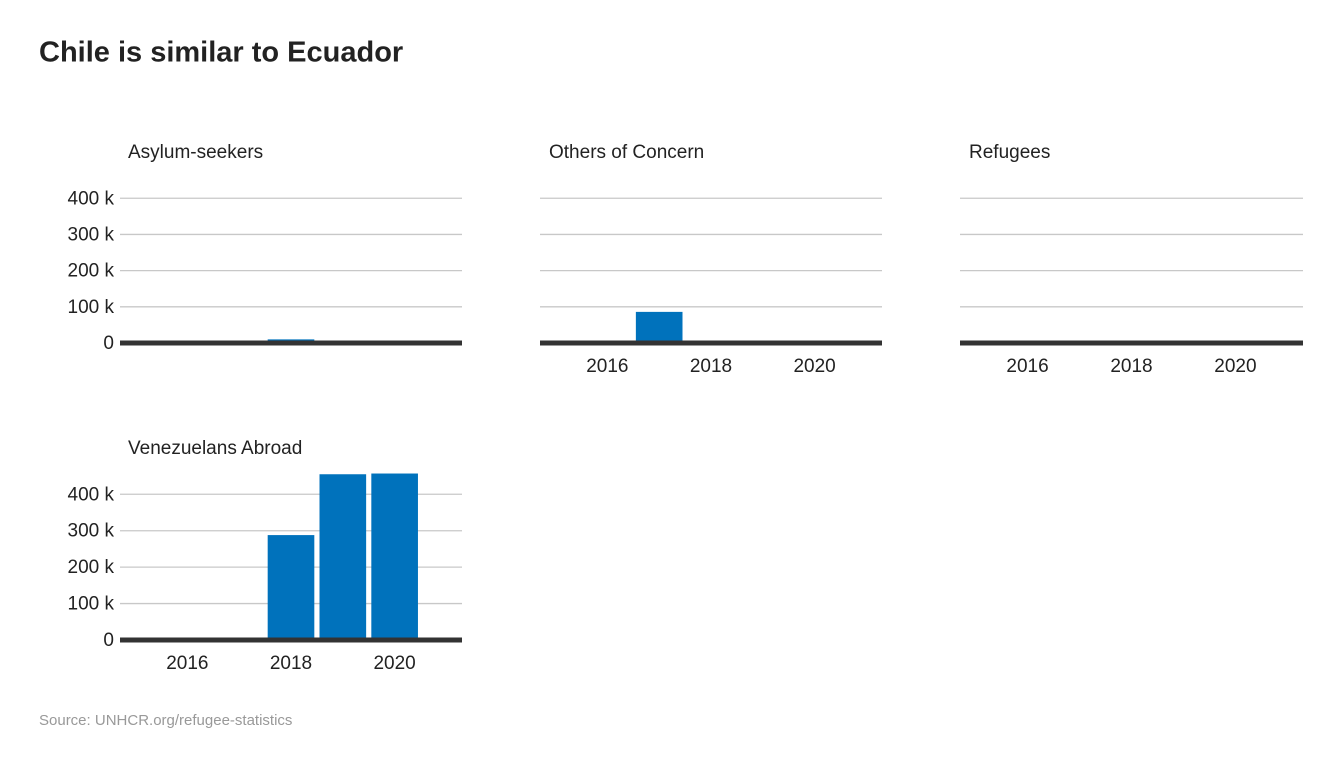 The image size is (1344, 768). Describe the element at coordinates (626, 152) in the screenshot. I see `facet-title: Others of Concern` at that location.